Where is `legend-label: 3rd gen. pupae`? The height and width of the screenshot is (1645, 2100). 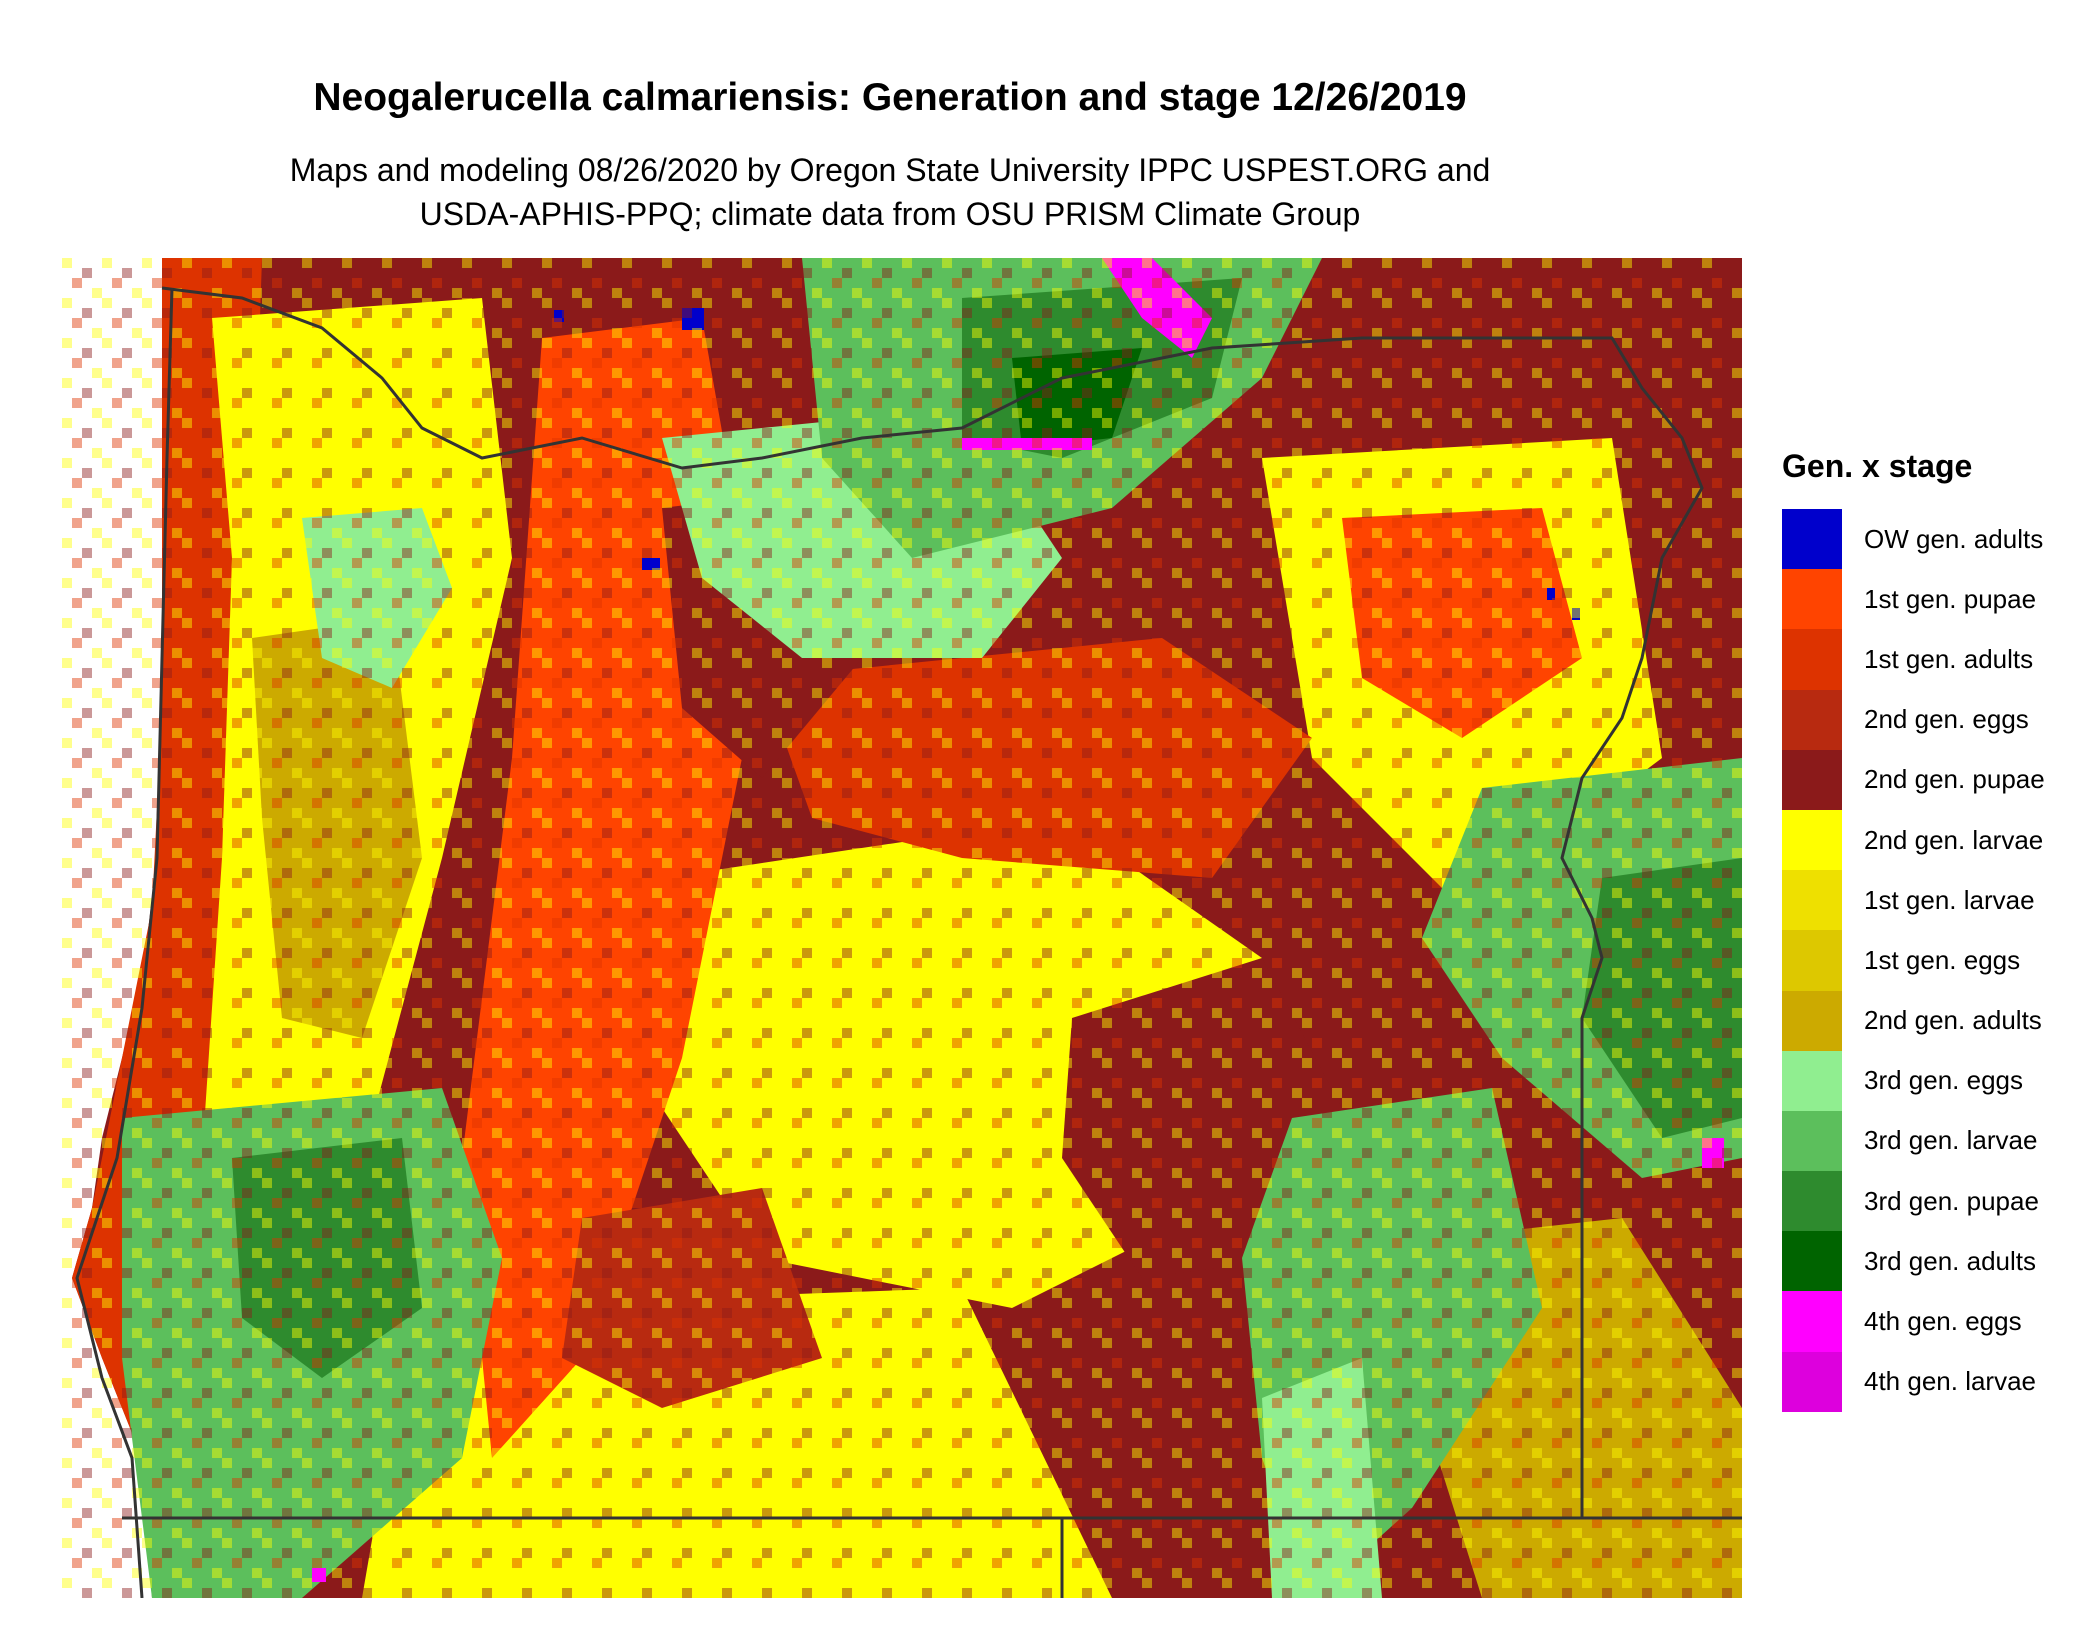 legend-label: 3rd gen. pupae is located at coordinates (1951, 1200).